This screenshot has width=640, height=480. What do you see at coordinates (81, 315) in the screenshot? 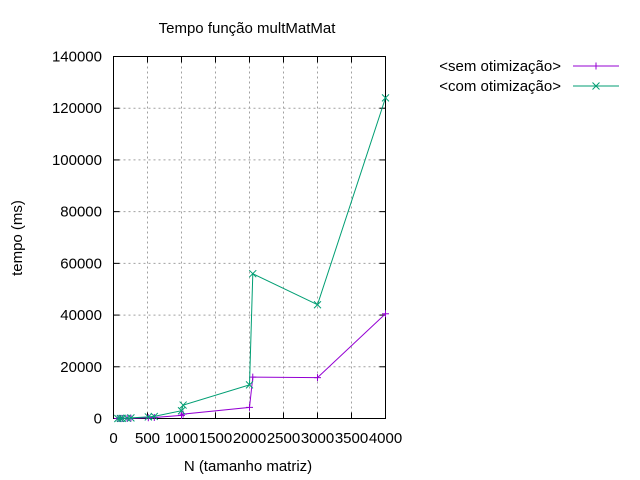
I see `y-tick-label: 40000` at bounding box center [81, 315].